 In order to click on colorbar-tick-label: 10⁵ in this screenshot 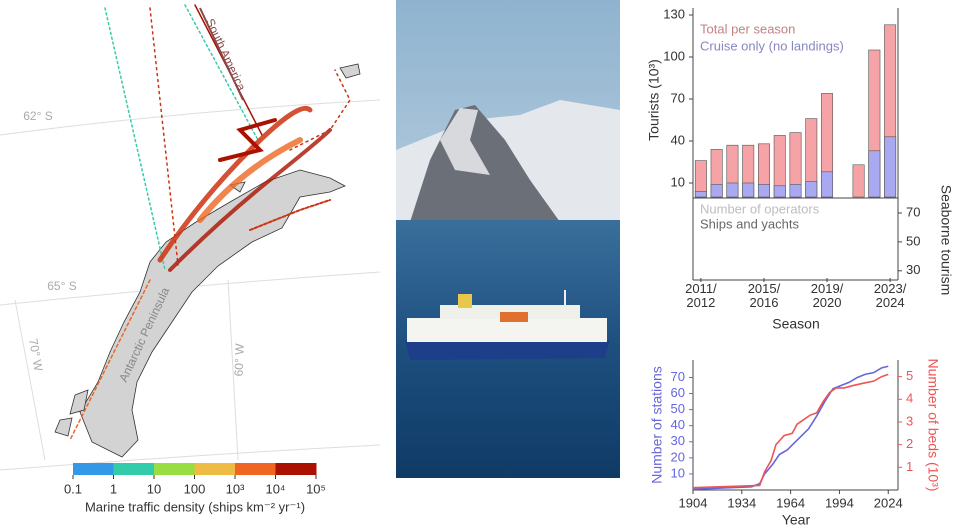, I will do `click(316, 488)`.